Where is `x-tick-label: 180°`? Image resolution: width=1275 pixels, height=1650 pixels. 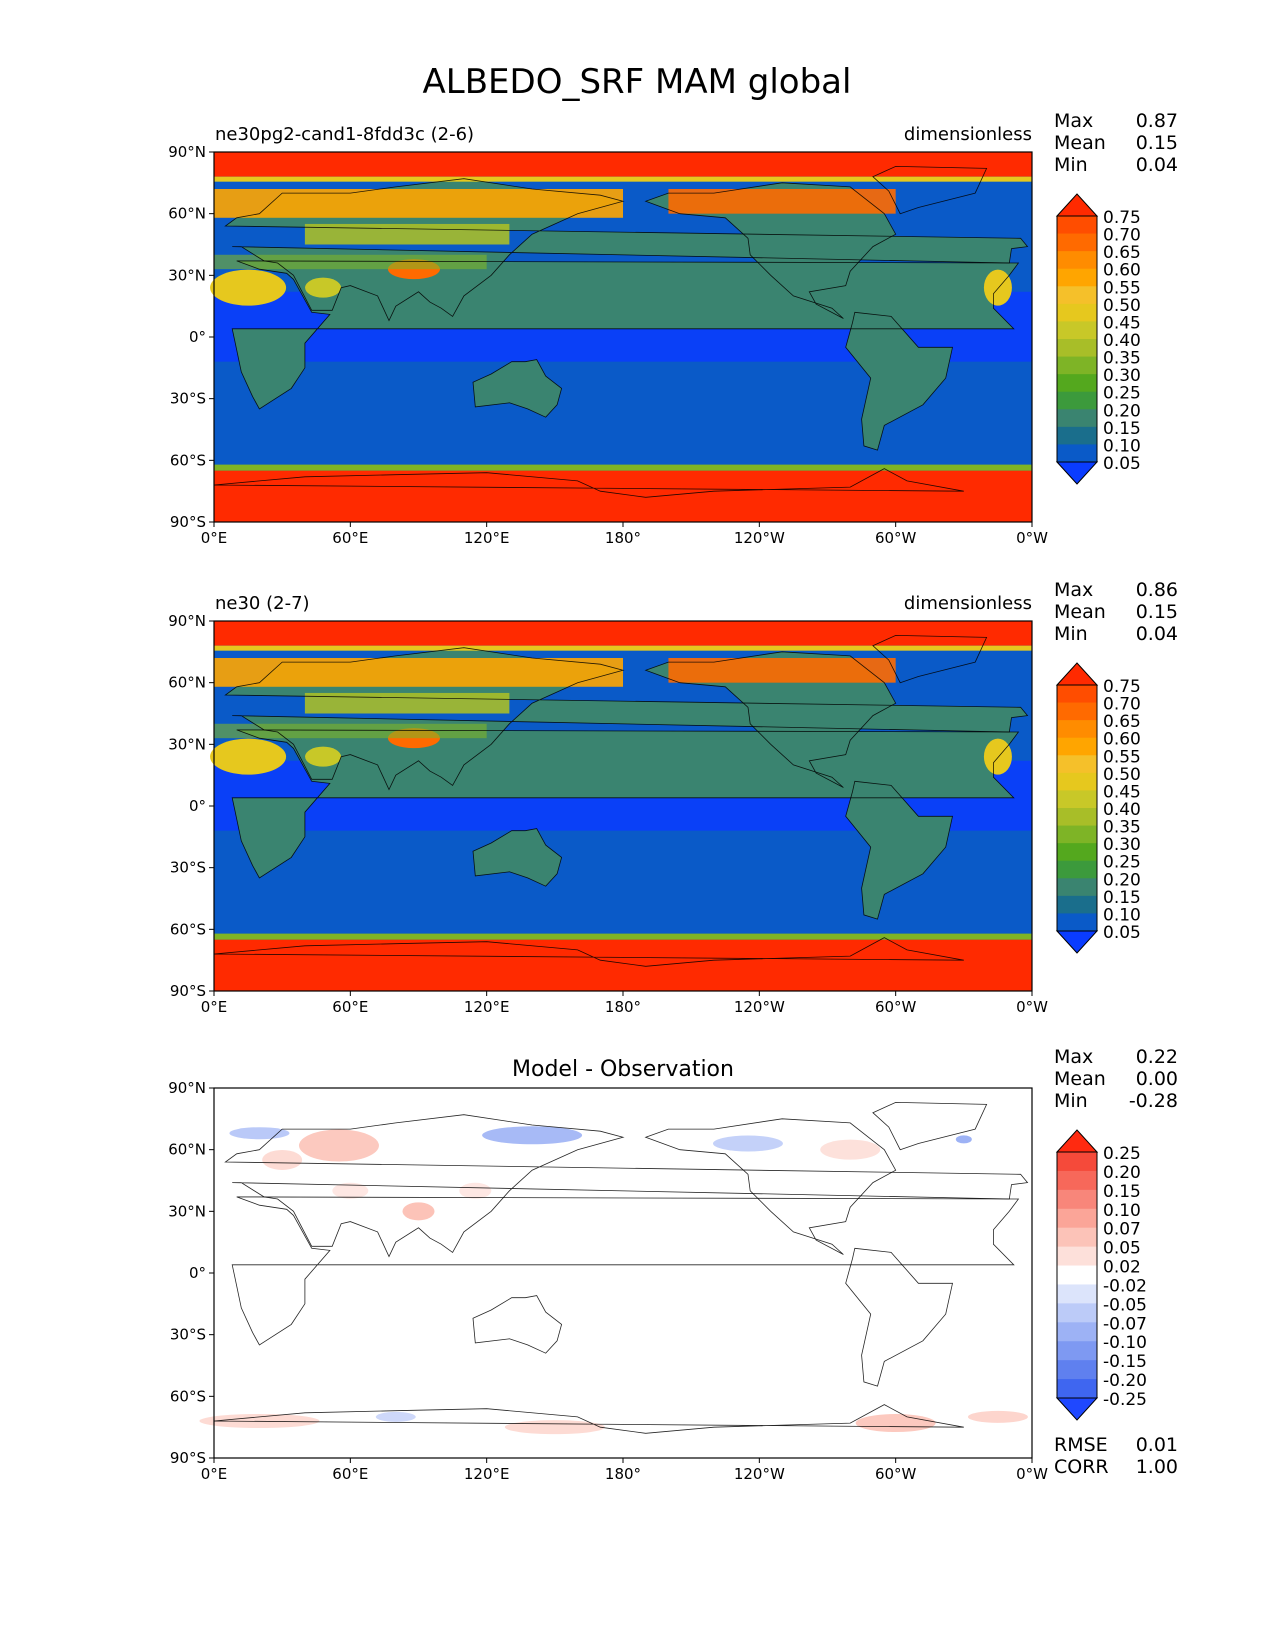
x-tick-label: 180° is located at coordinates (623, 1007).